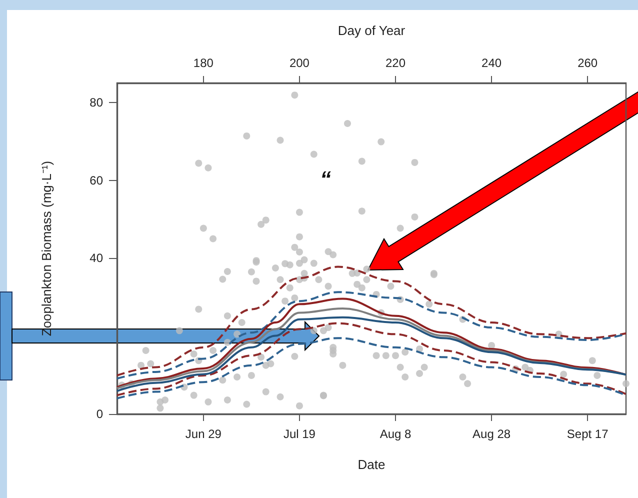 The width and height of the screenshot is (638, 498). Describe the element at coordinates (396, 434) in the screenshot. I see `x-tick-label: Aug 8` at that location.